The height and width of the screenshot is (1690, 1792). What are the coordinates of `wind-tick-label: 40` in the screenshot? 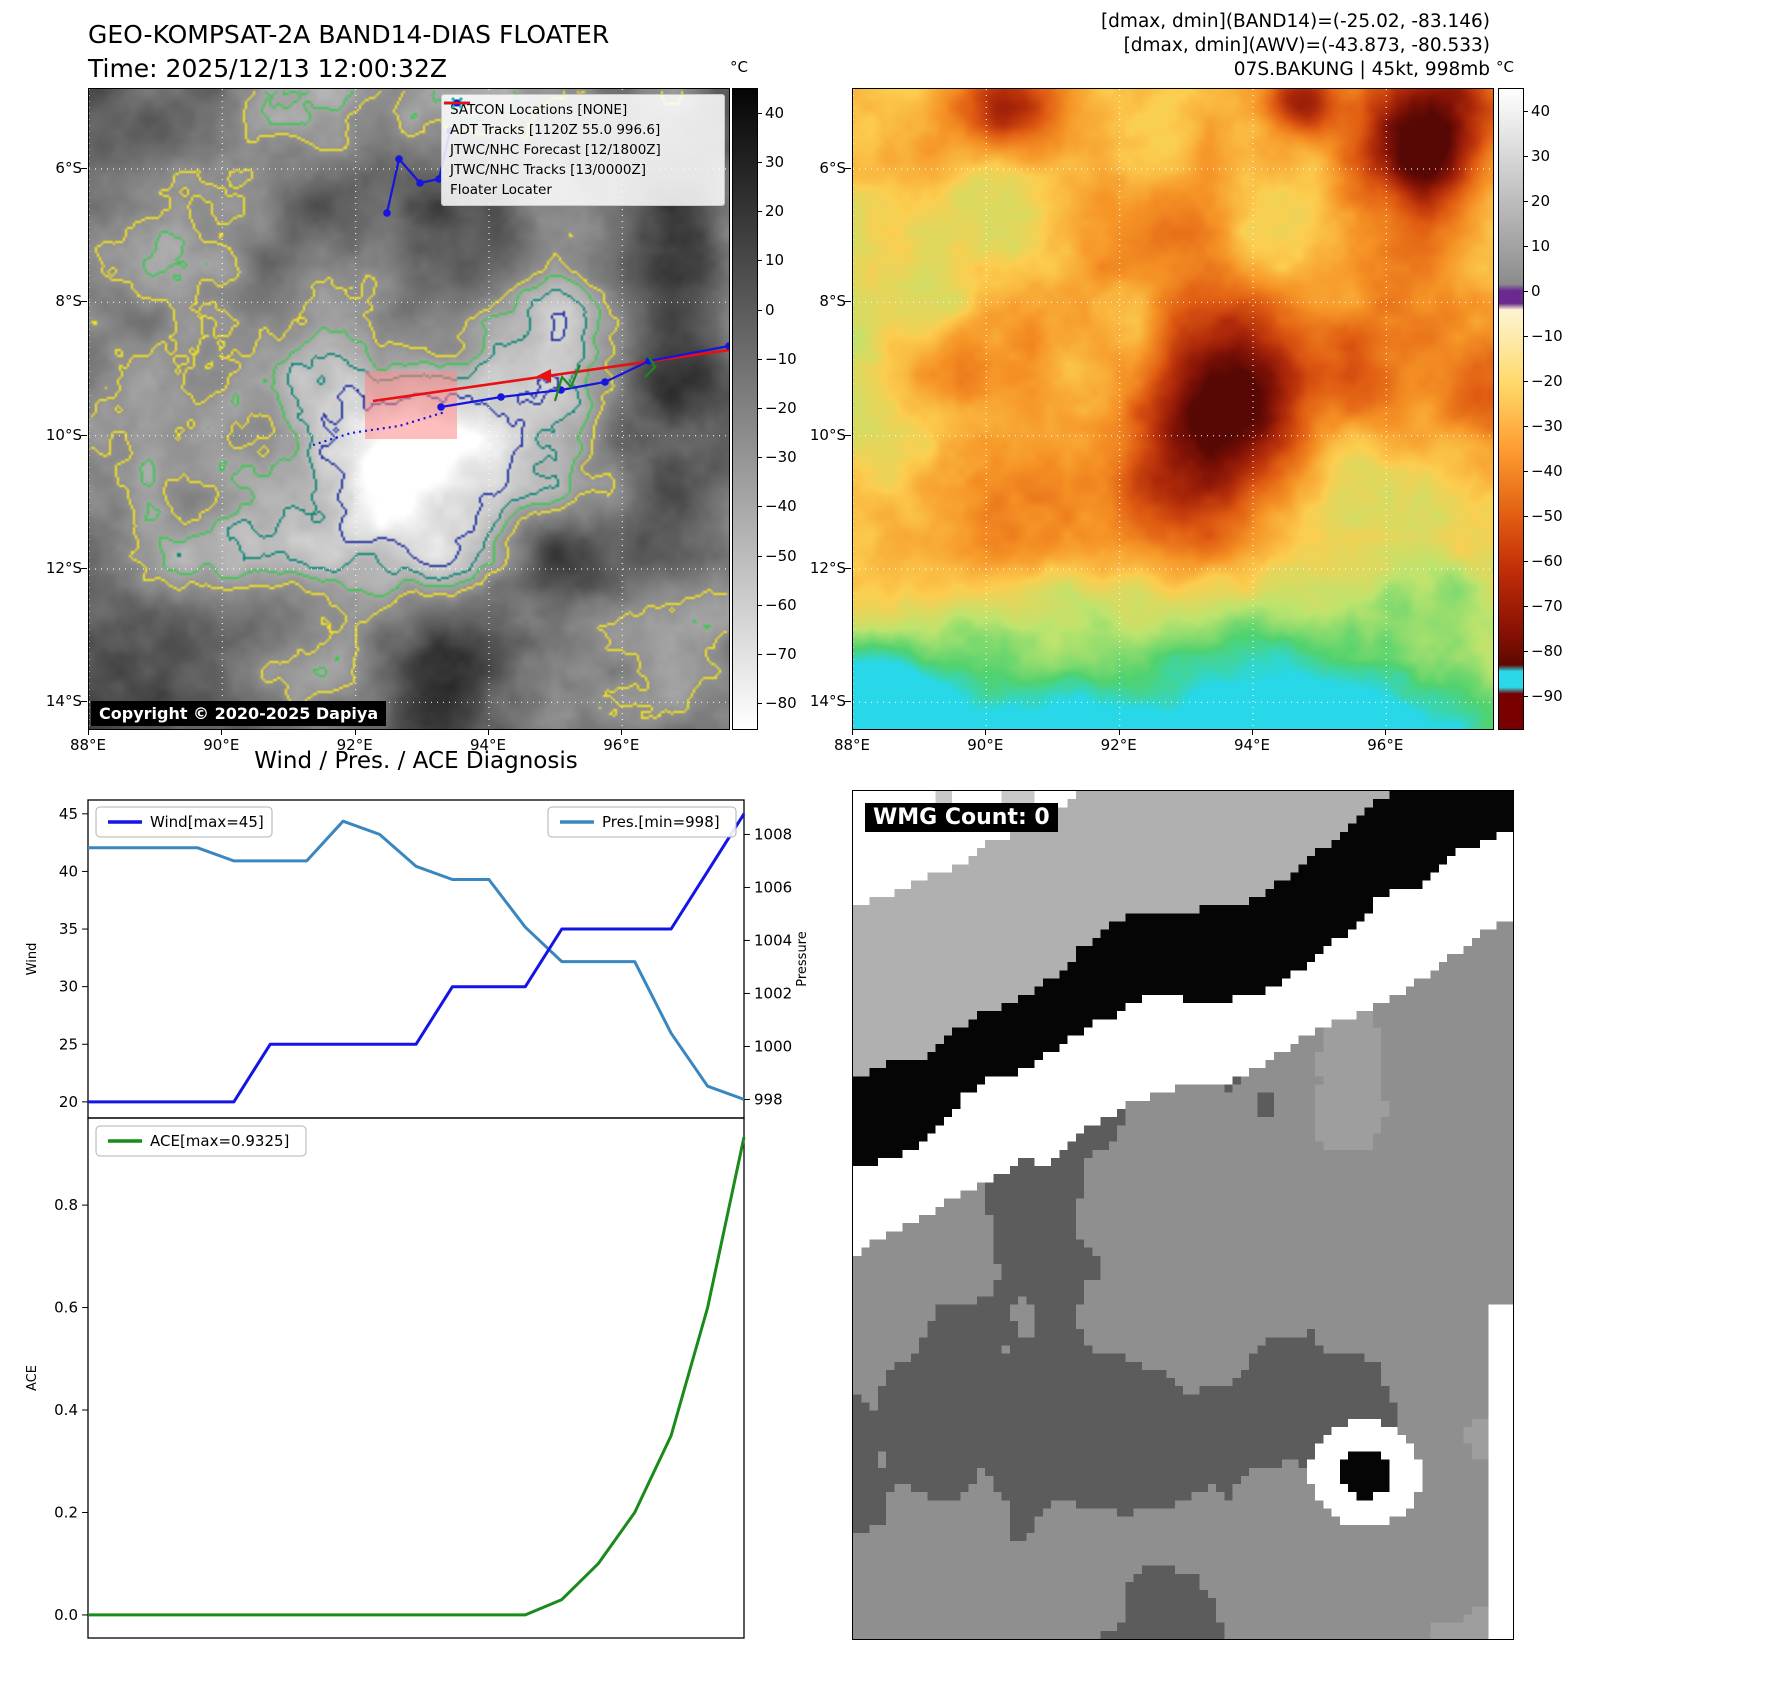 It's located at (68, 871).